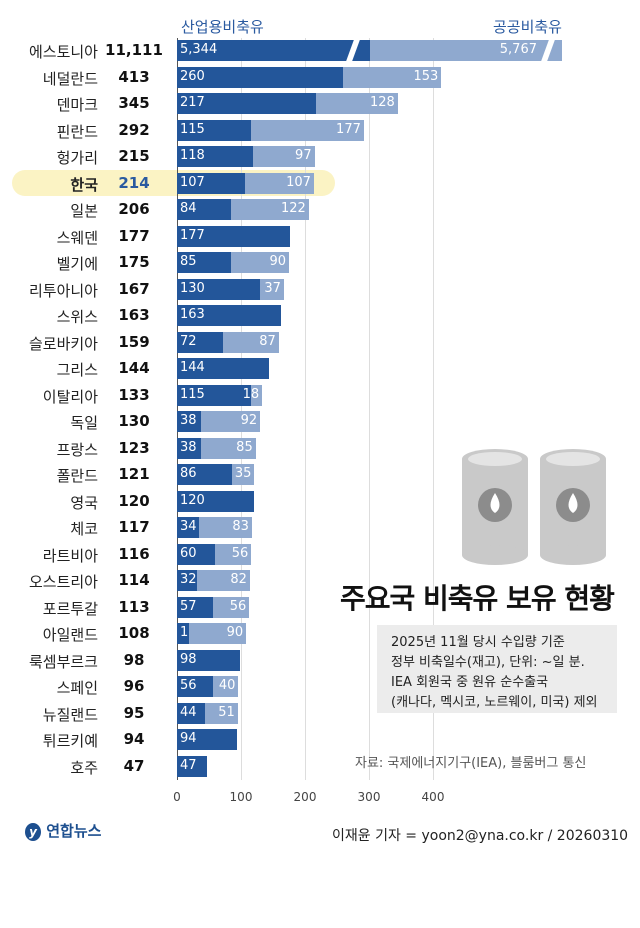 This screenshot has width=640, height=928. Describe the element at coordinates (226, 712) in the screenshot. I see `bar-public-label: 51` at that location.